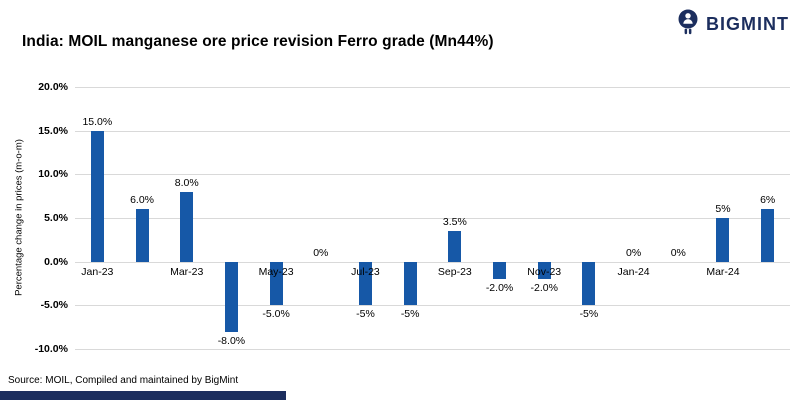 This screenshot has width=801, height=400. Describe the element at coordinates (723, 209) in the screenshot. I see `bar-value-label: 5%` at that location.